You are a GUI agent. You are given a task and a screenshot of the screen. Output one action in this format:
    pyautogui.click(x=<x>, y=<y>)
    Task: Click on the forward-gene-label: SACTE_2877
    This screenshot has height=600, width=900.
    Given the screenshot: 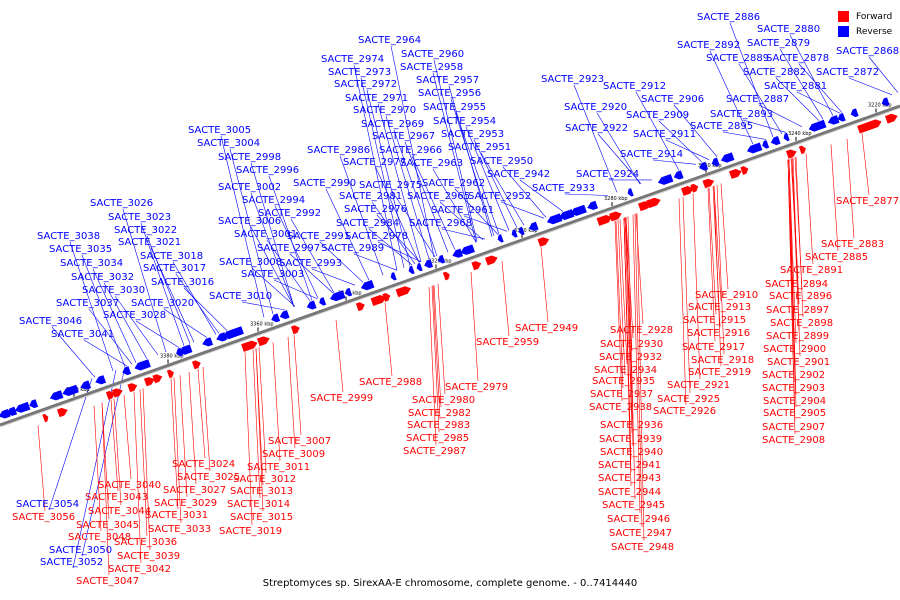 What is the action you would take?
    pyautogui.click(x=867, y=201)
    